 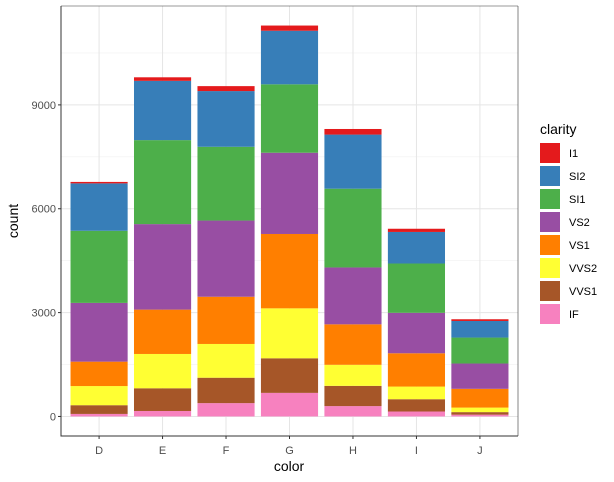 I want to click on bar-I-SI2, so click(x=416, y=247).